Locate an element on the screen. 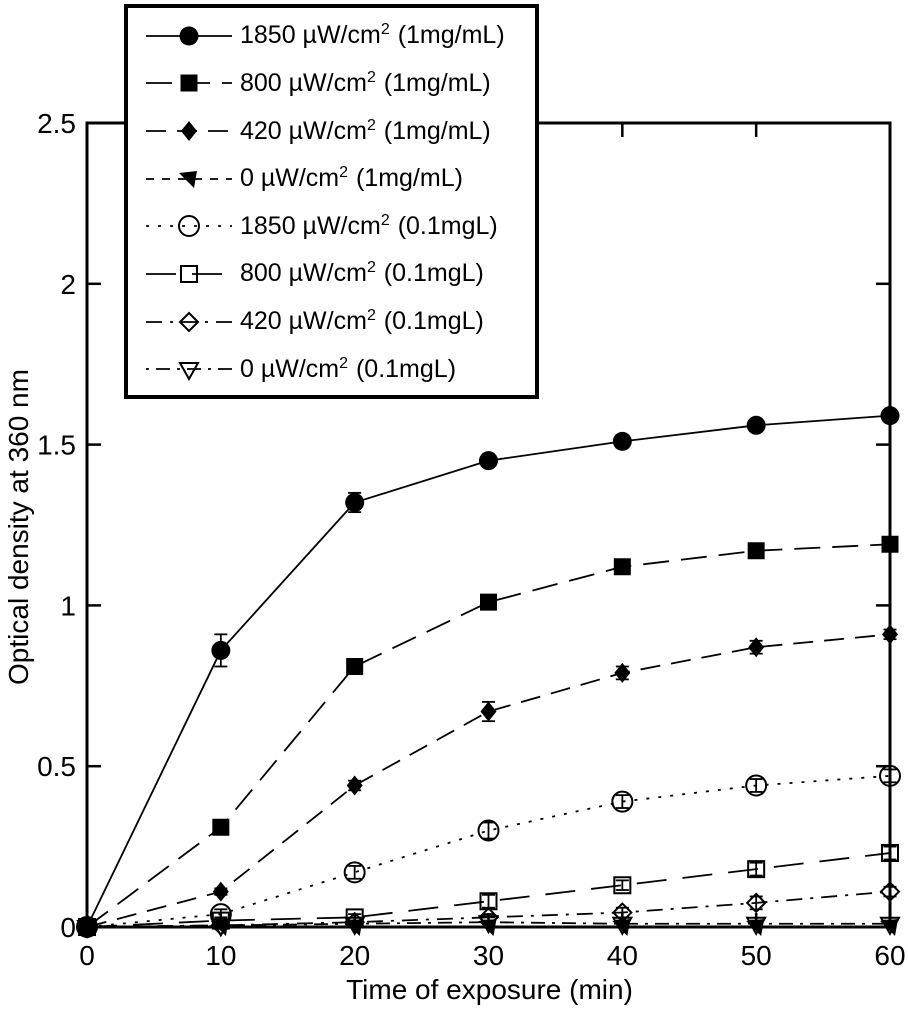  x-tick-label: 60 is located at coordinates (889, 955).